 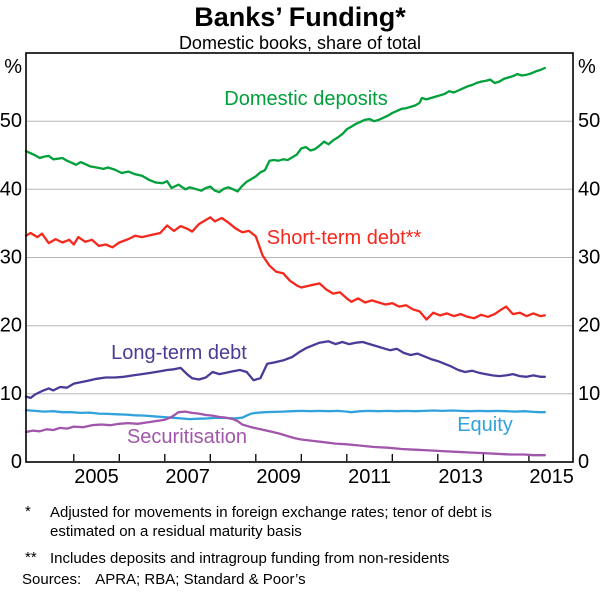 I want to click on series-line-securitisation, so click(x=285, y=433).